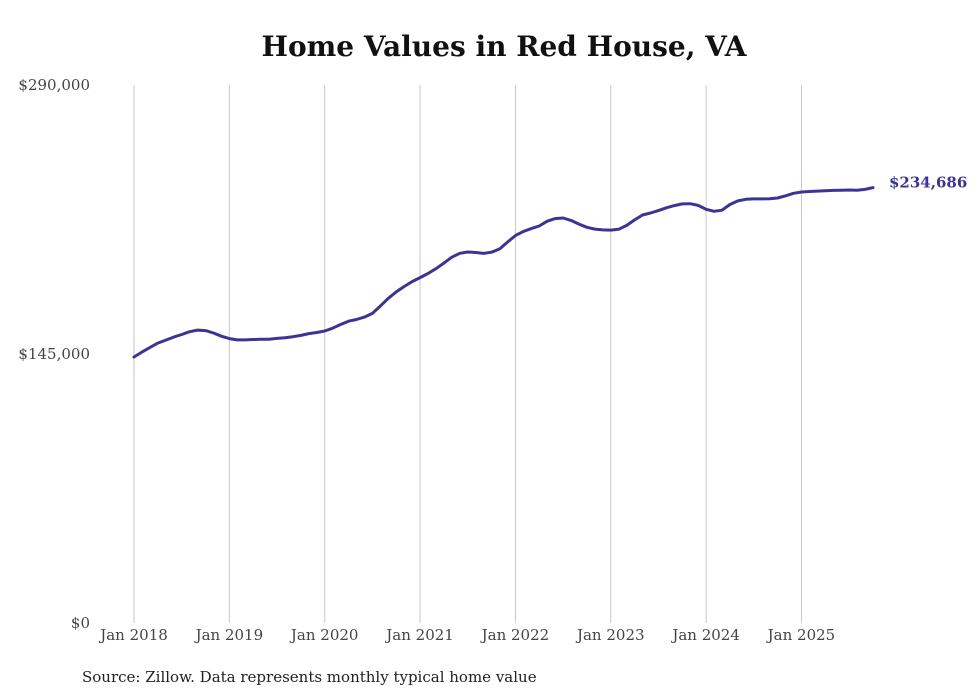  What do you see at coordinates (705, 635) in the screenshot?
I see `x-tick-label: Jan 2024` at bounding box center [705, 635].